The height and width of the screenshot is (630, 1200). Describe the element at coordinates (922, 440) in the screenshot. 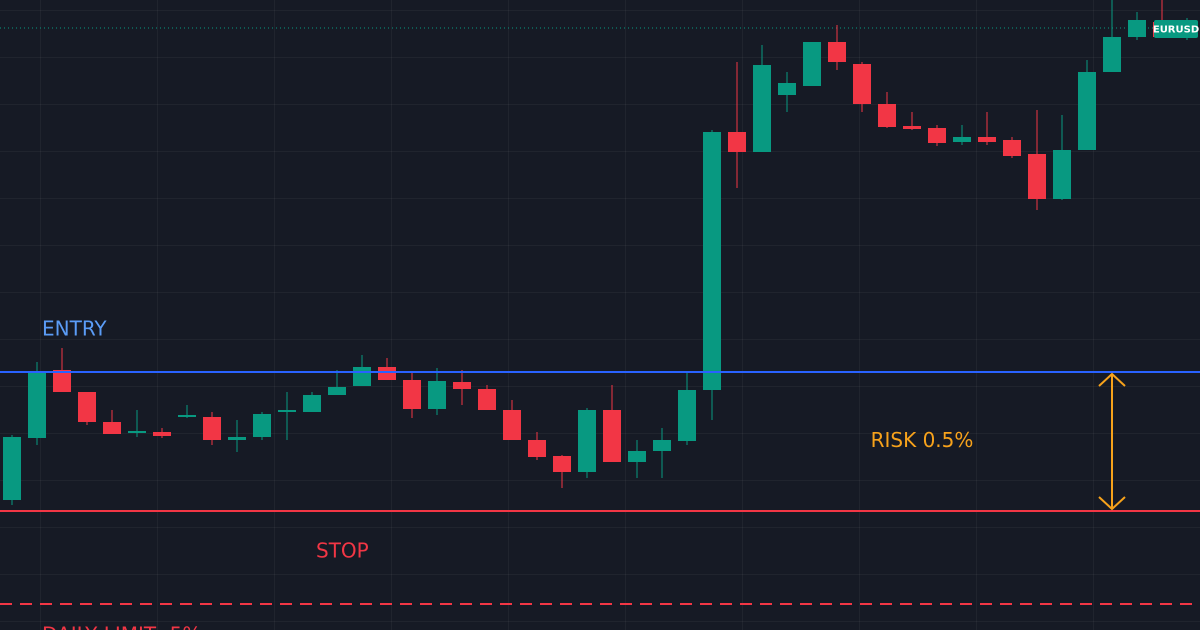

I see `risk-label: RISK 0.5%` at that location.